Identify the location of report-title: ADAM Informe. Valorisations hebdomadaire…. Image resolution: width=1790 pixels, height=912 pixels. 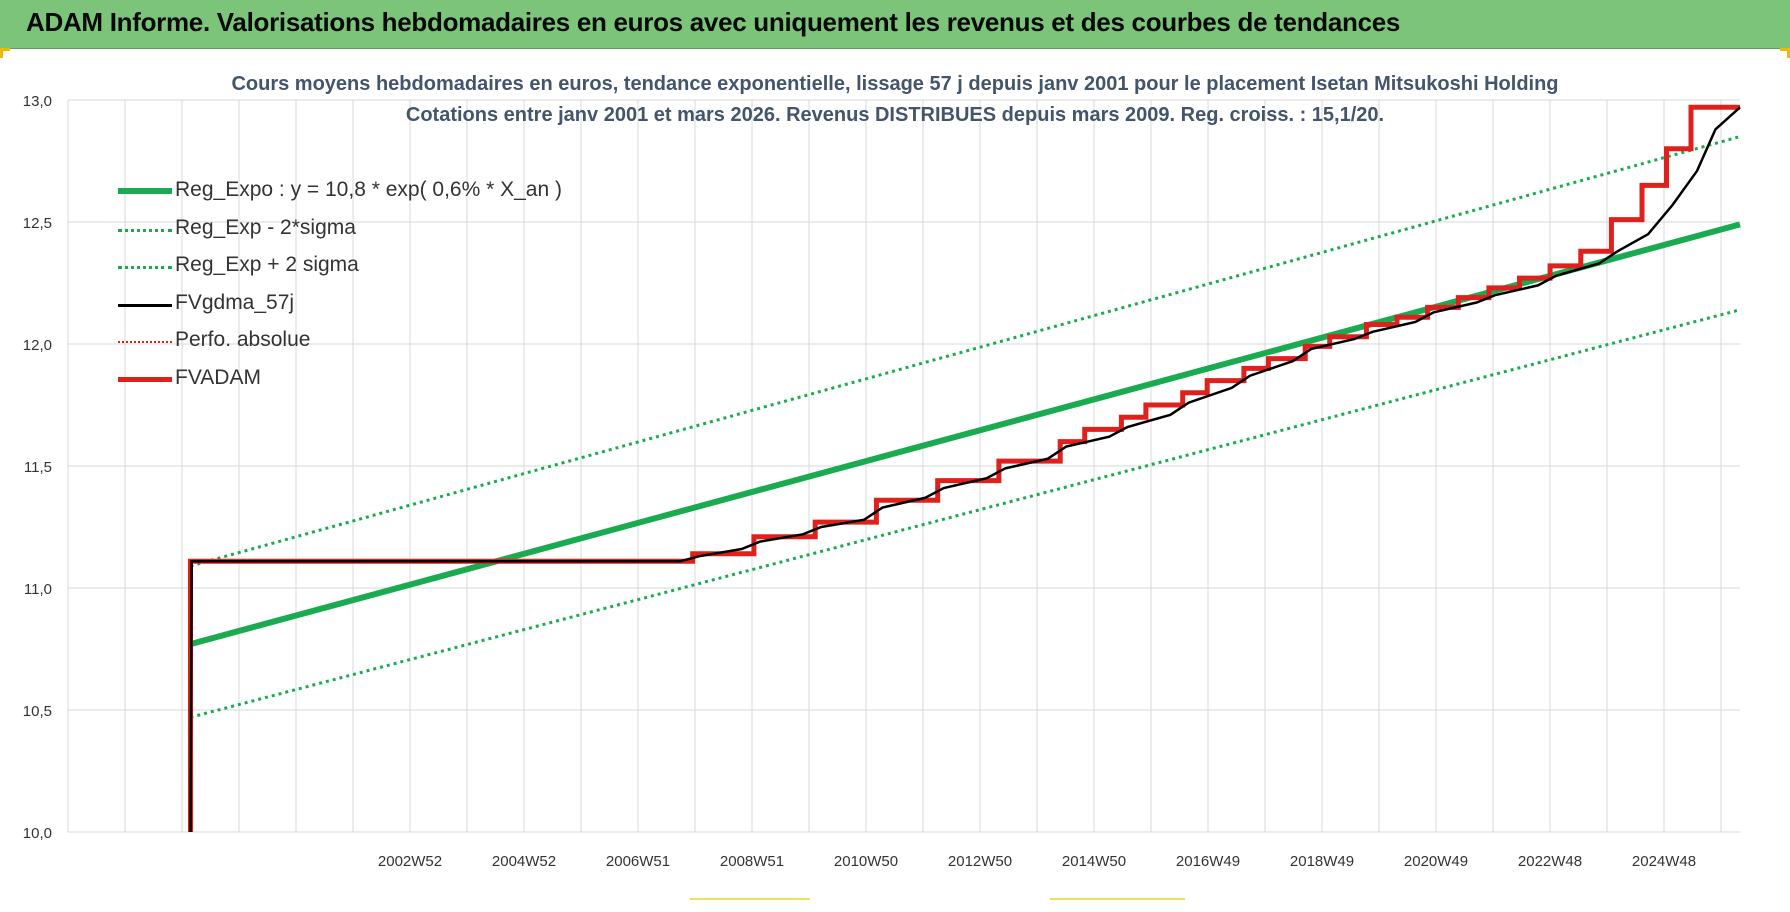
(713, 22).